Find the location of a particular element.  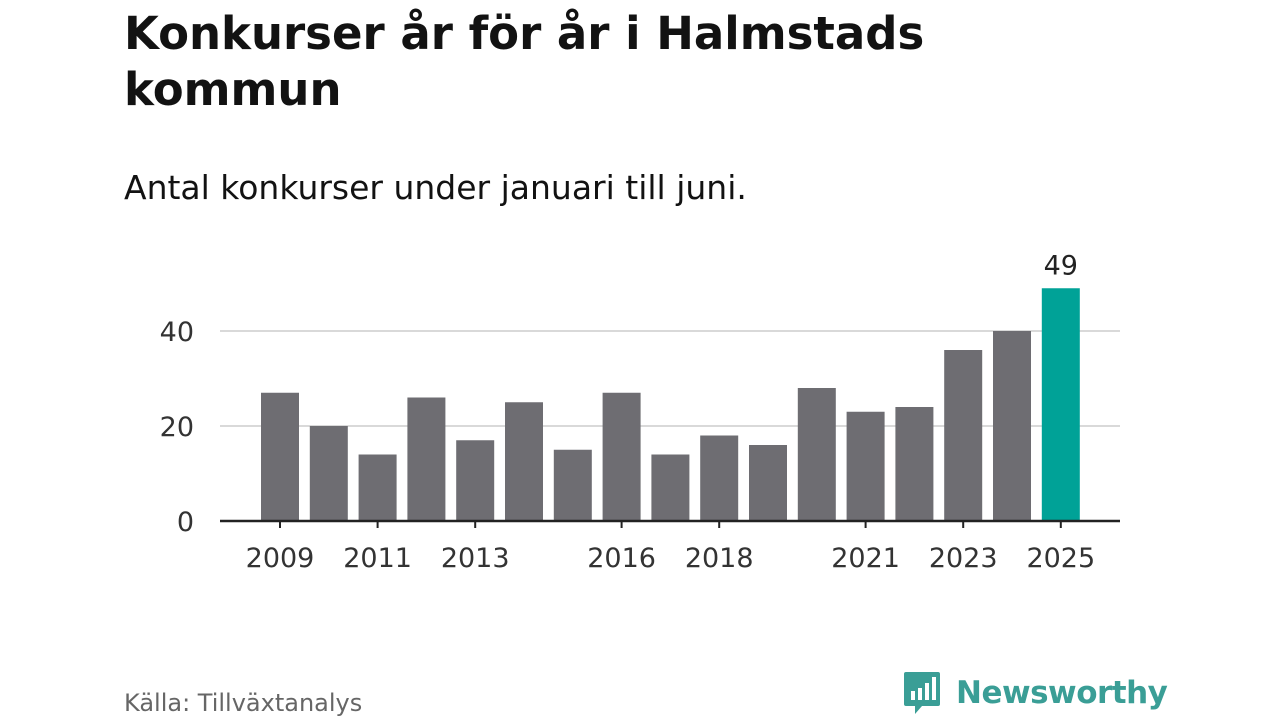

bar-2024 is located at coordinates (1012, 426).